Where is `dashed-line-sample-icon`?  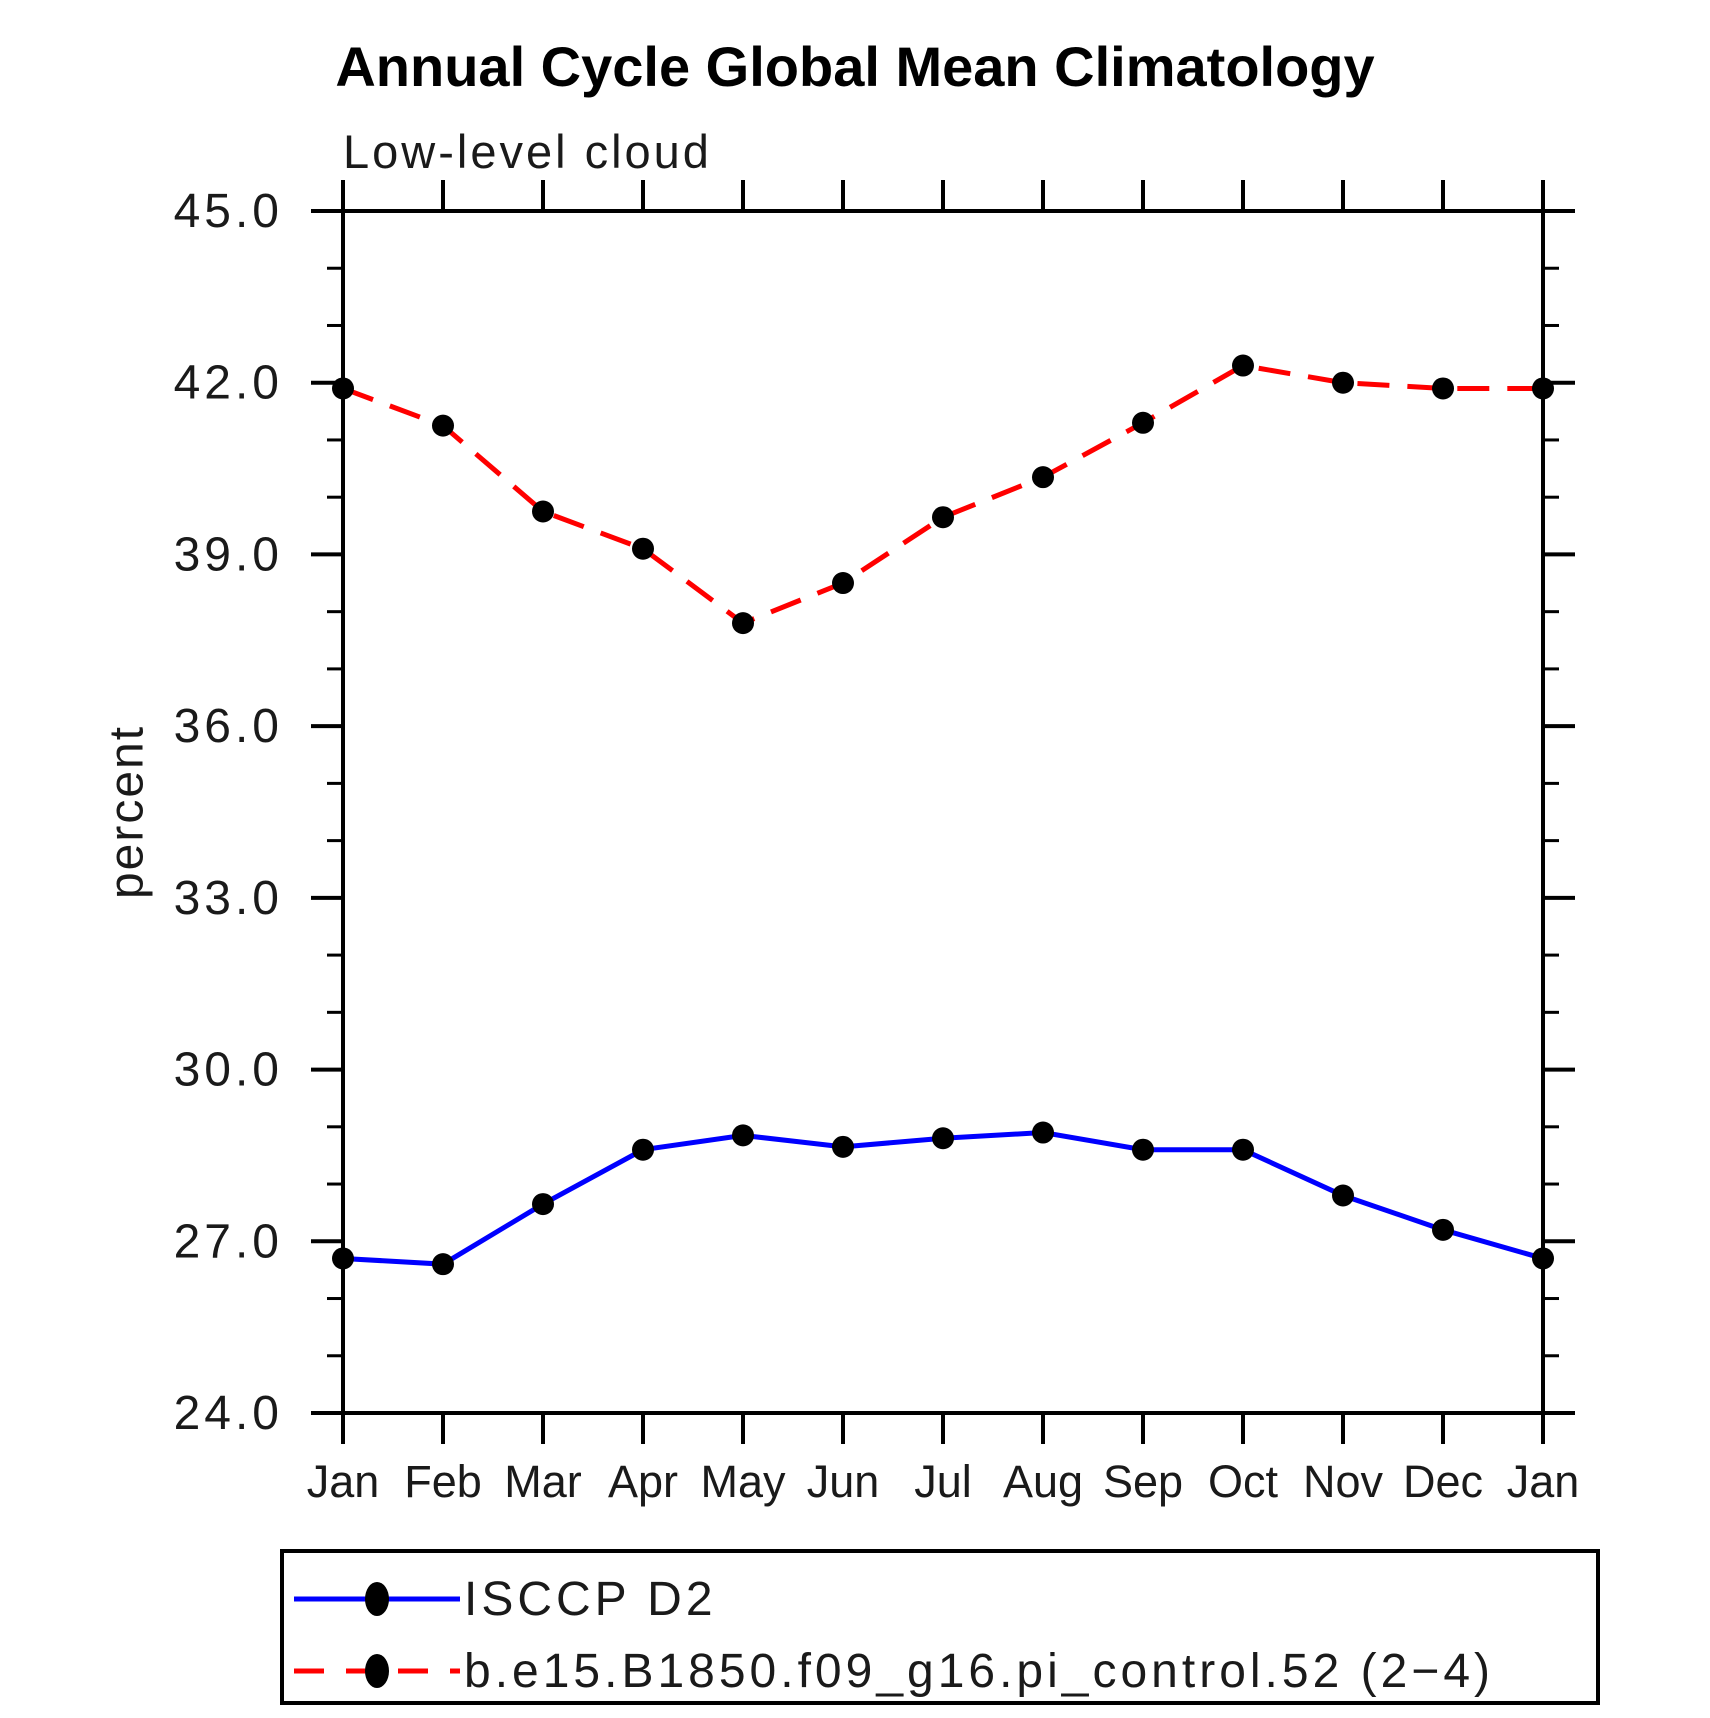 dashed-line-sample-icon is located at coordinates (377, 1671).